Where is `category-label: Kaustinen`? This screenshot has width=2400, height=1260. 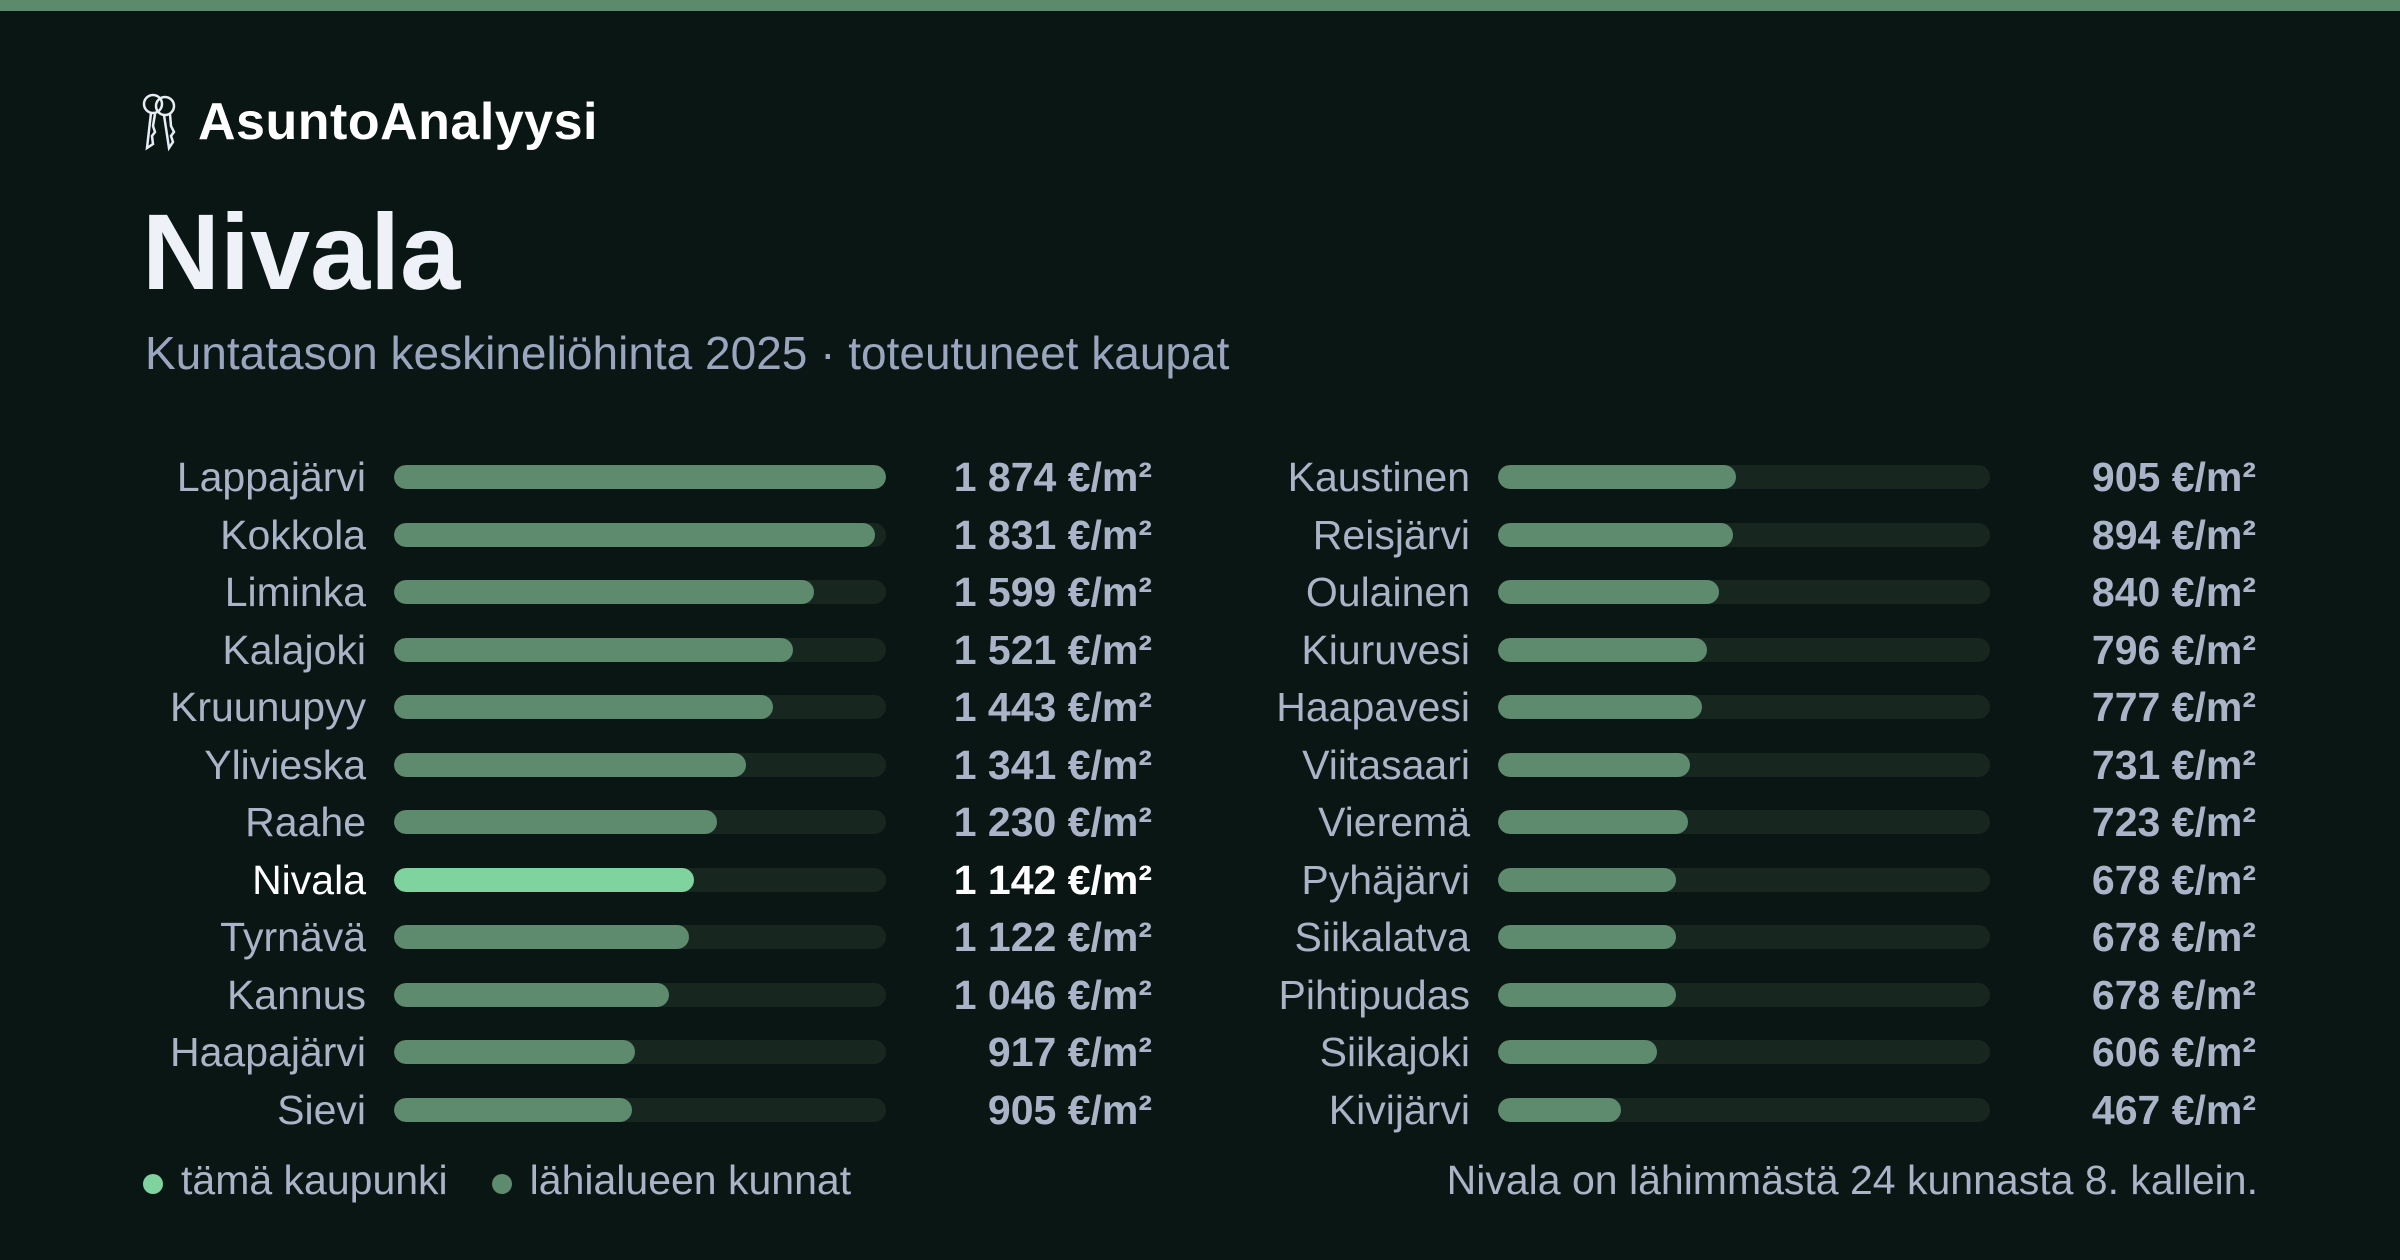 category-label: Kaustinen is located at coordinates (1378, 477).